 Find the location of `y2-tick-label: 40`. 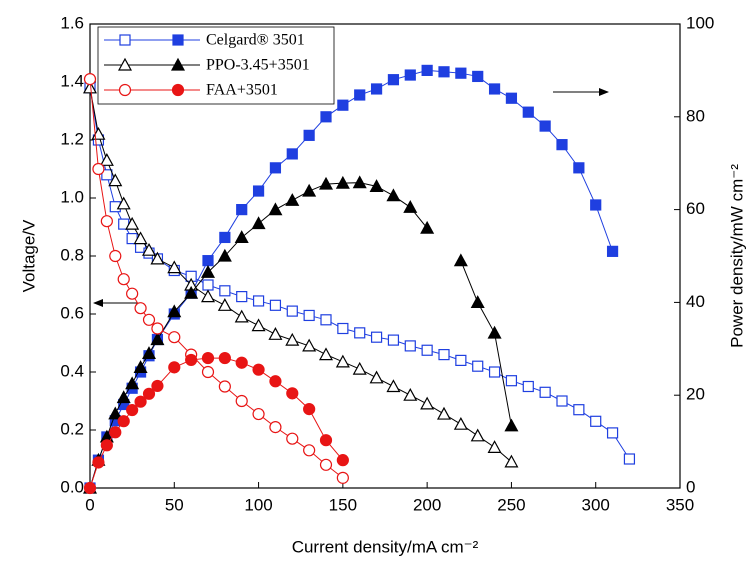

y2-tick-label: 40 is located at coordinates (695, 301).